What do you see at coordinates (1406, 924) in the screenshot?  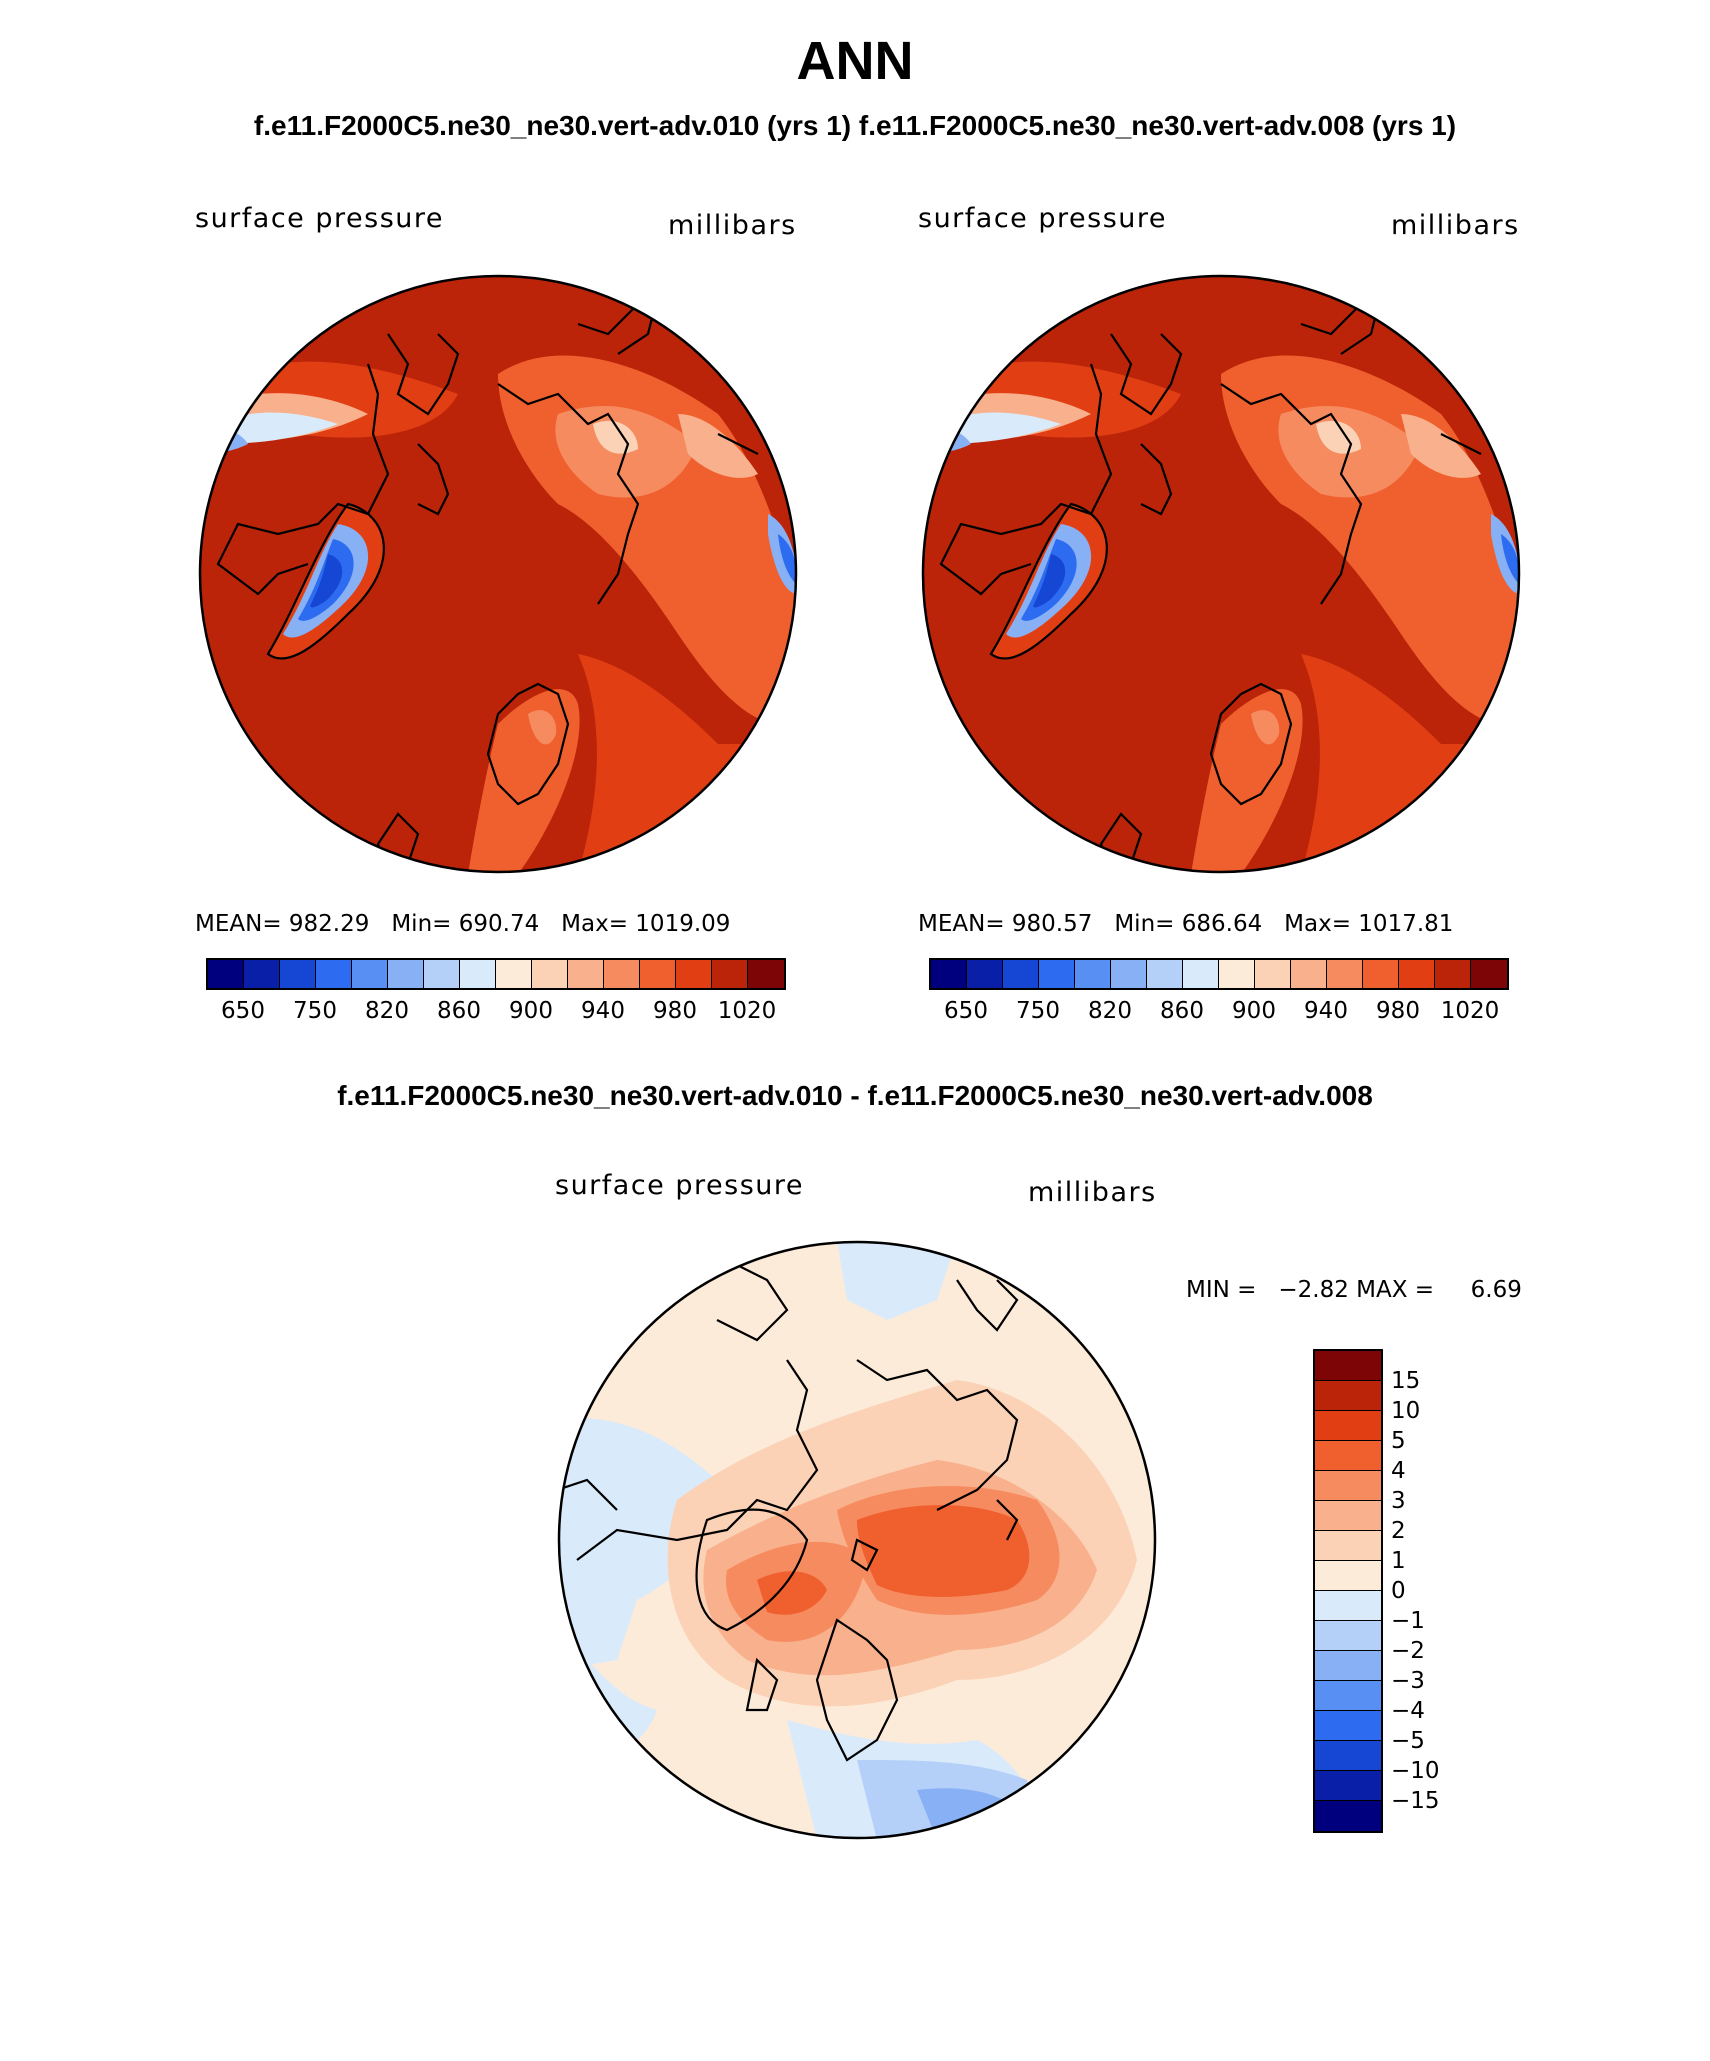 I see `panel2-max-value: 1017.81` at bounding box center [1406, 924].